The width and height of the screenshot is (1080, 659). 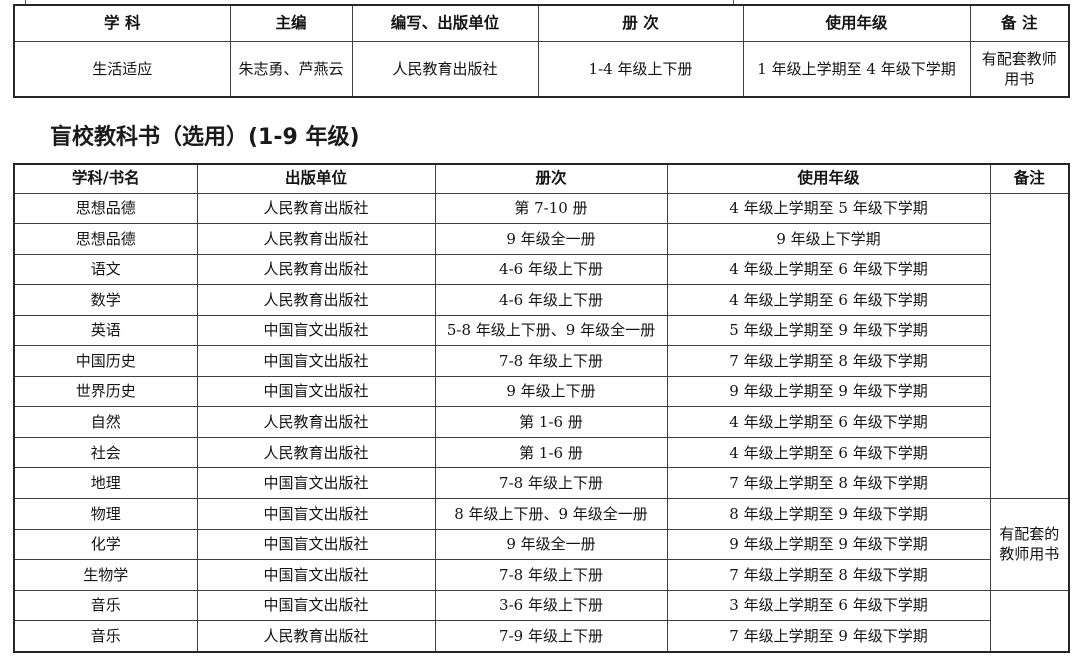 What do you see at coordinates (122, 69) in the screenshot?
I see `subject-cell: 生活适应` at bounding box center [122, 69].